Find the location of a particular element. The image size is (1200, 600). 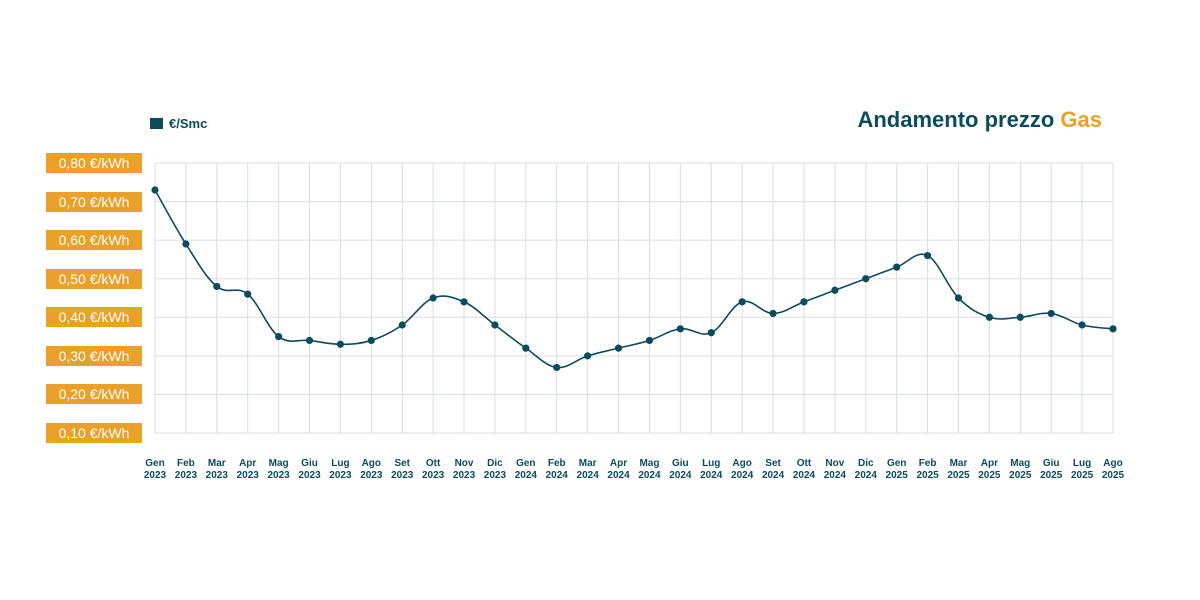

x-tick-label: Gen 2023 is located at coordinates (155, 470).